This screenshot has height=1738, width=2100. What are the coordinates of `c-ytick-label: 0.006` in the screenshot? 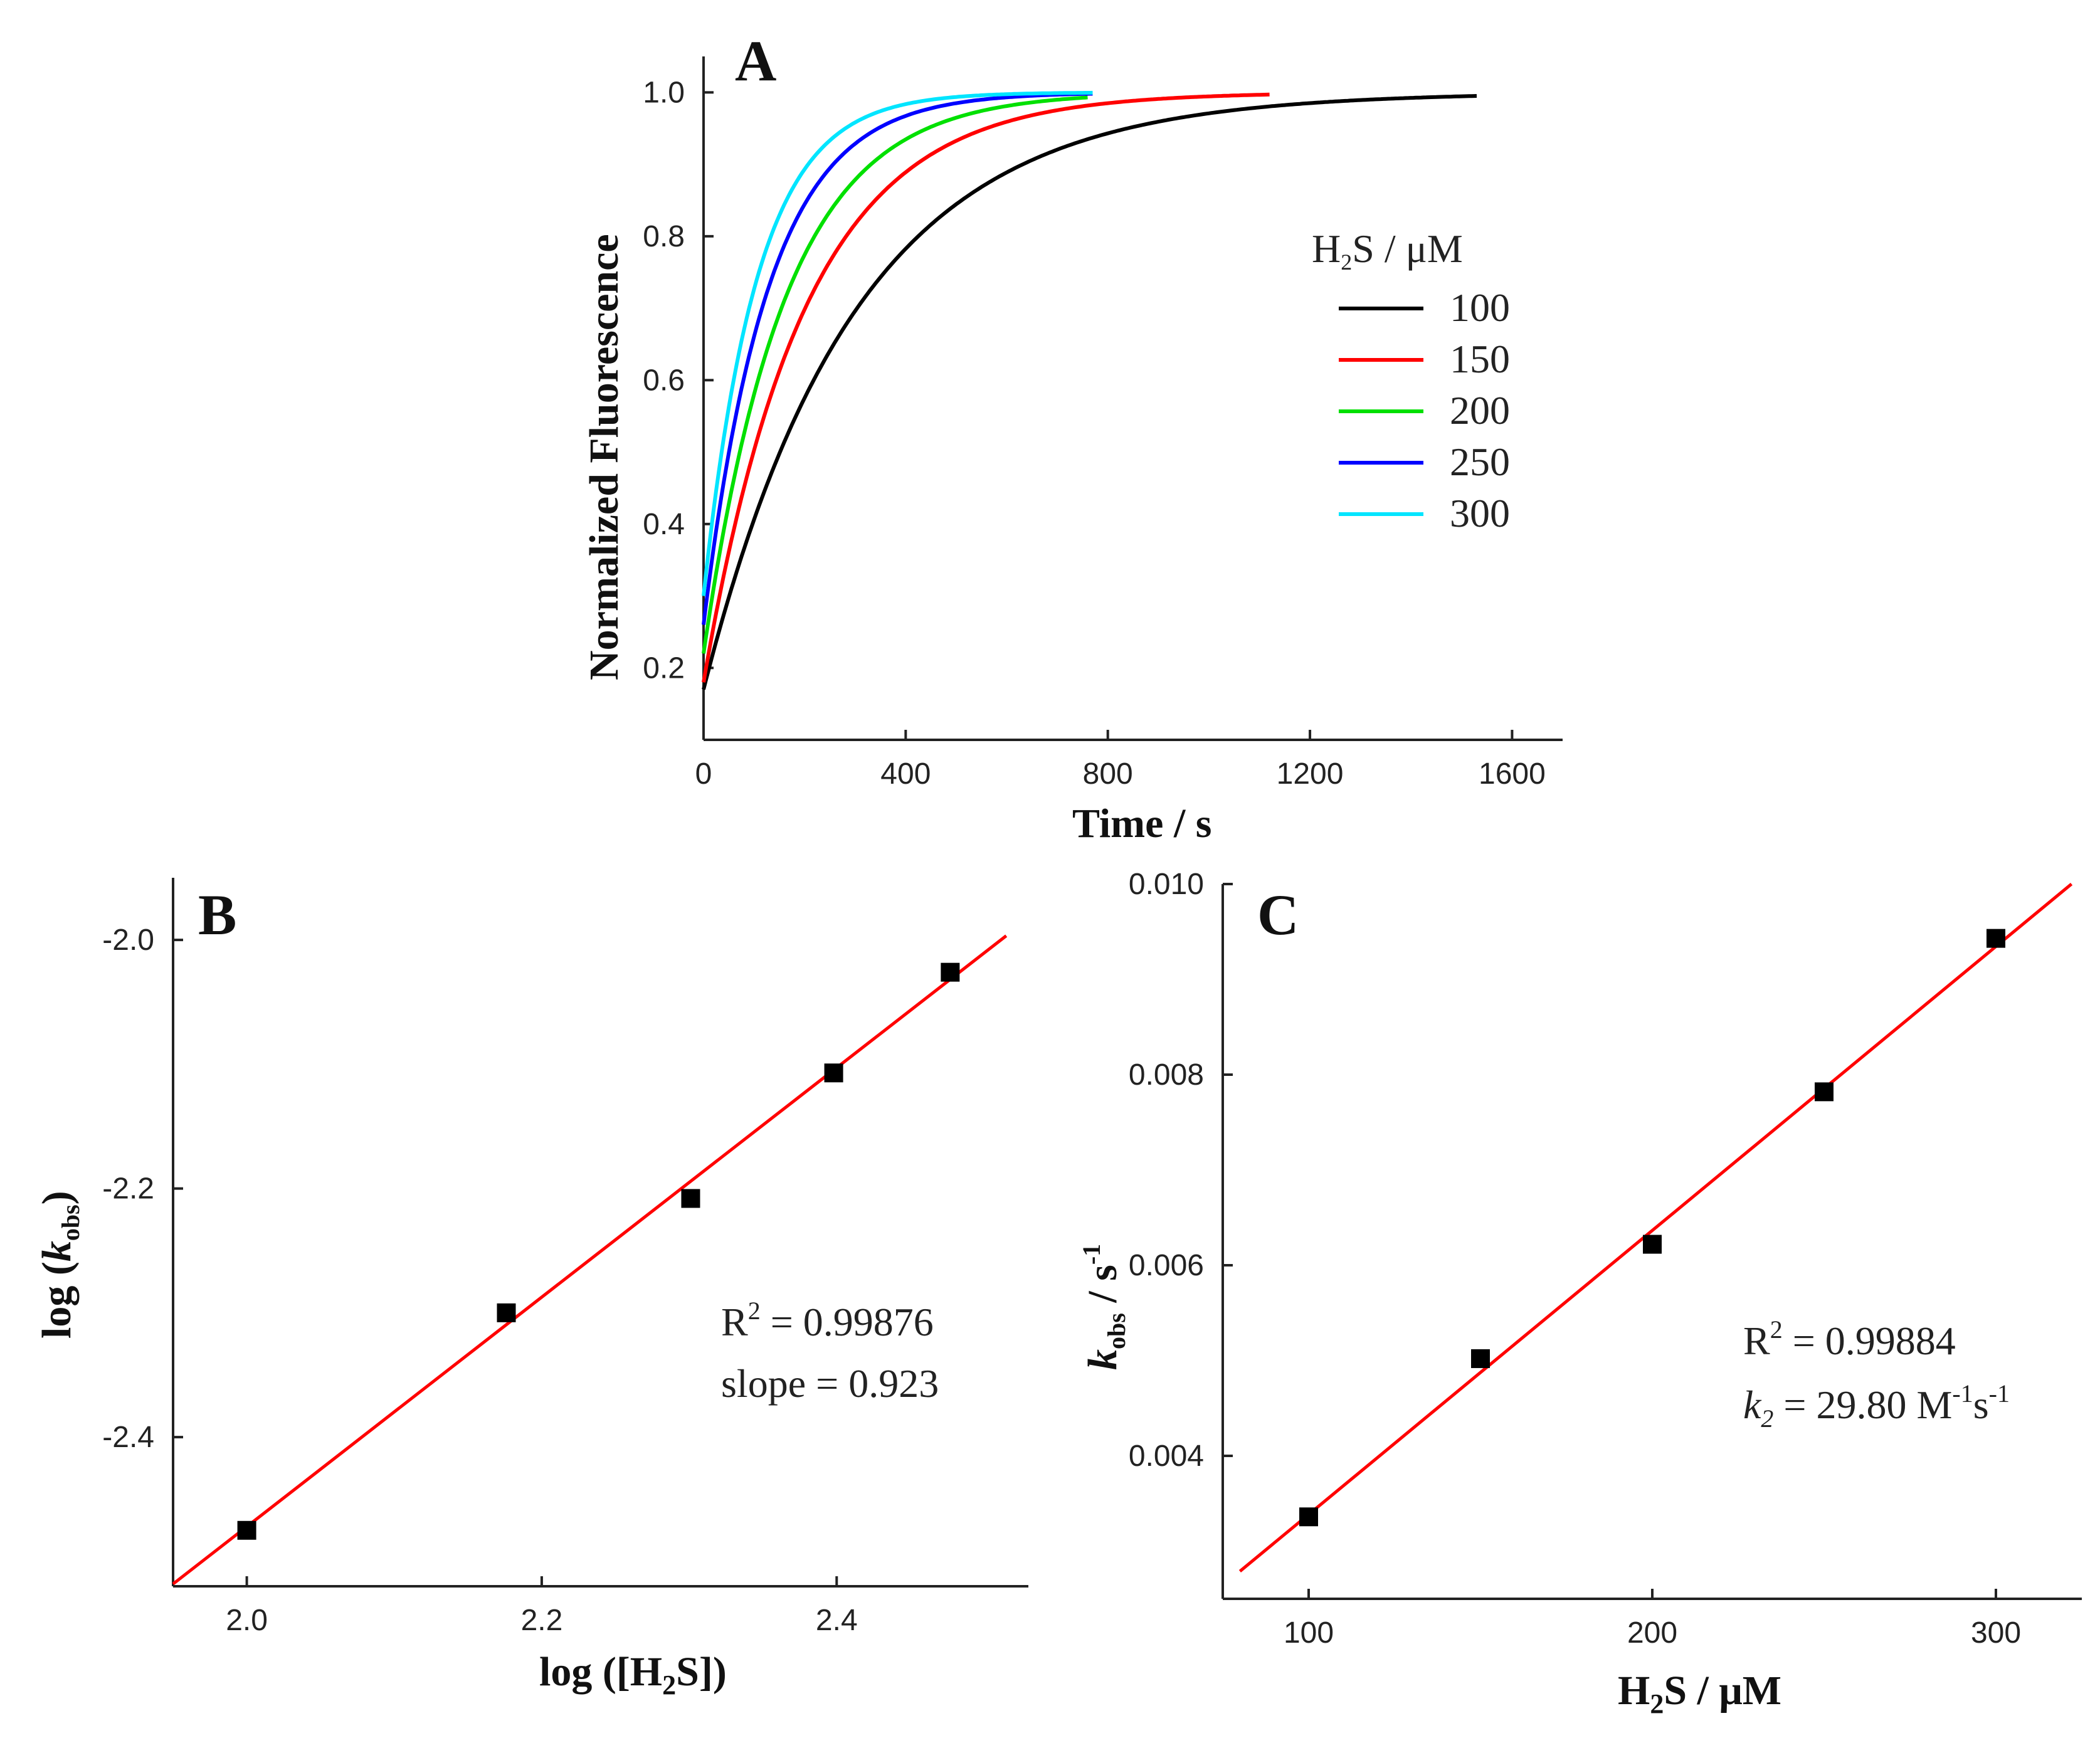 It's located at (1166, 1265).